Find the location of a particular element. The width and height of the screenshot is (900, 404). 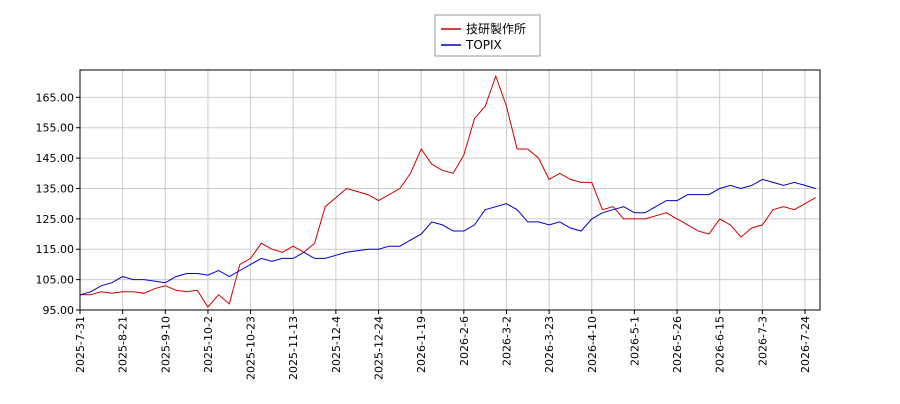

x-tick-label: 2026-5-26 is located at coordinates (677, 344).